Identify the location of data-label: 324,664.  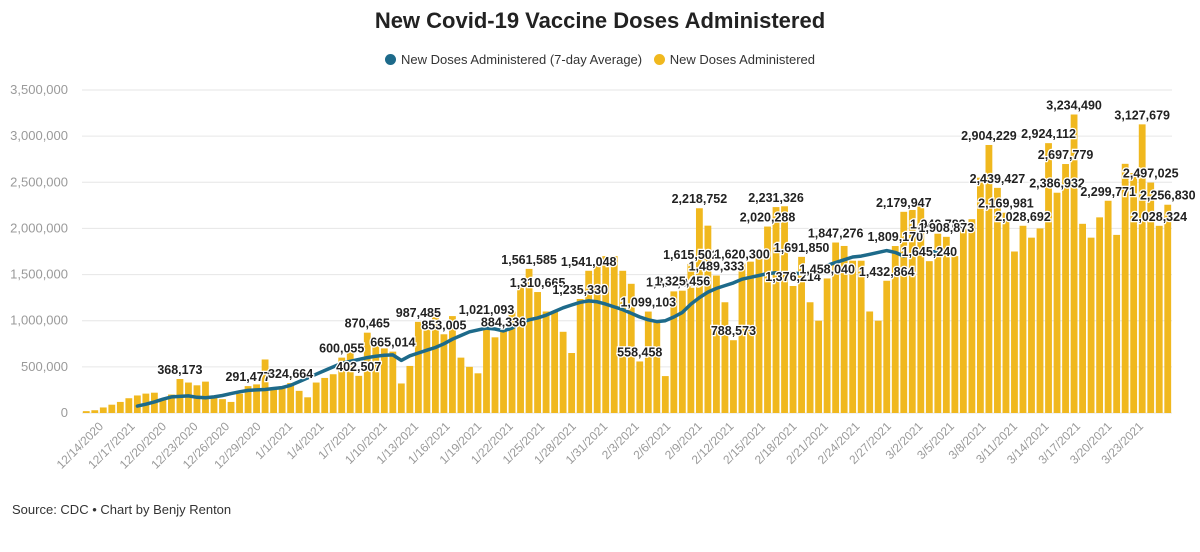
(290, 374).